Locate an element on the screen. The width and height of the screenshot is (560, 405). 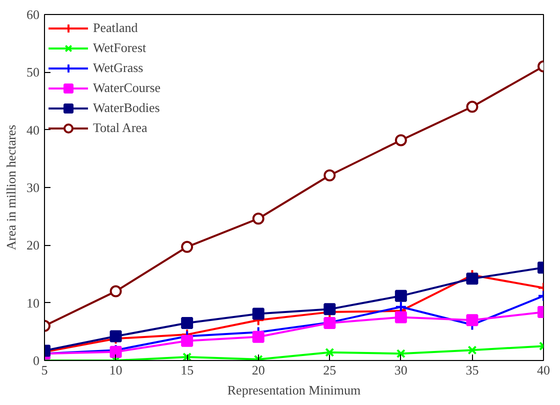
y-tick-label: 40 is located at coordinates (33, 130).